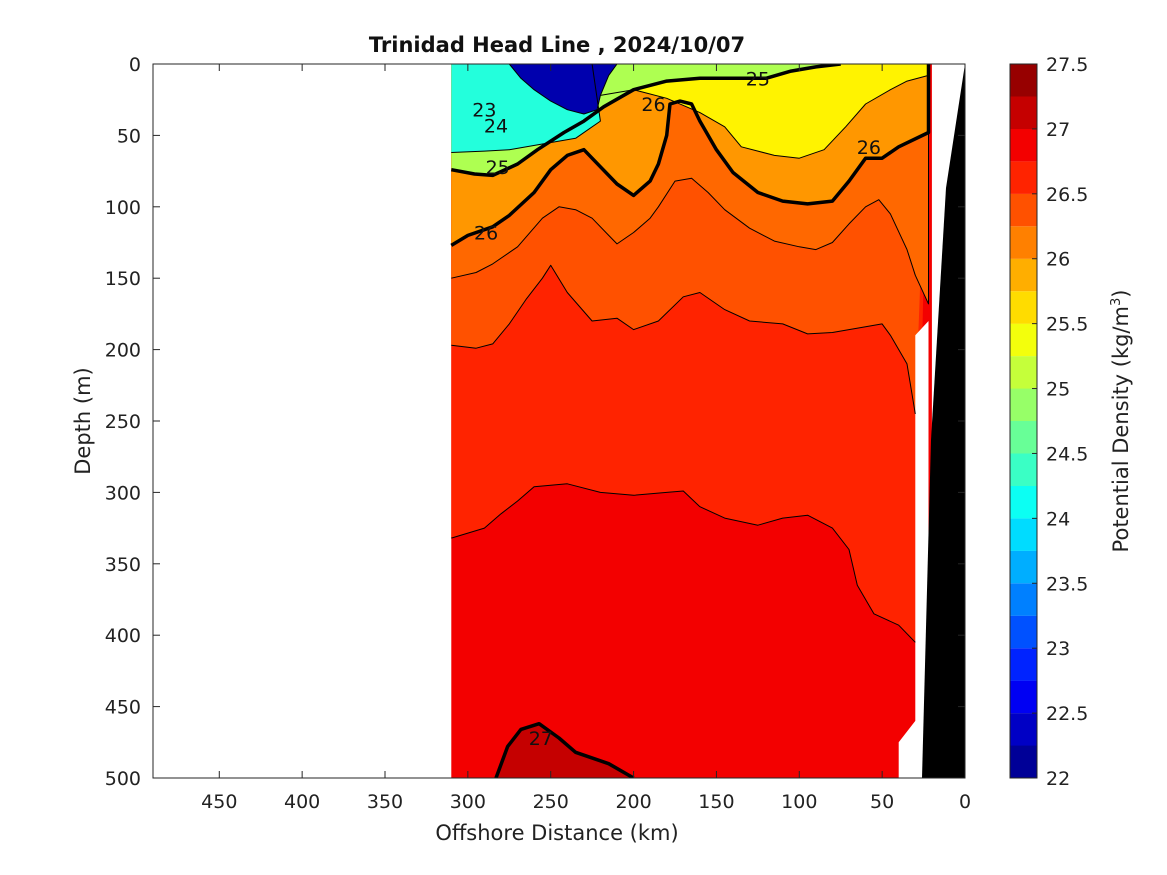 The width and height of the screenshot is (1167, 875). What do you see at coordinates (123, 422) in the screenshot?
I see `y-tick-label: 250` at bounding box center [123, 422].